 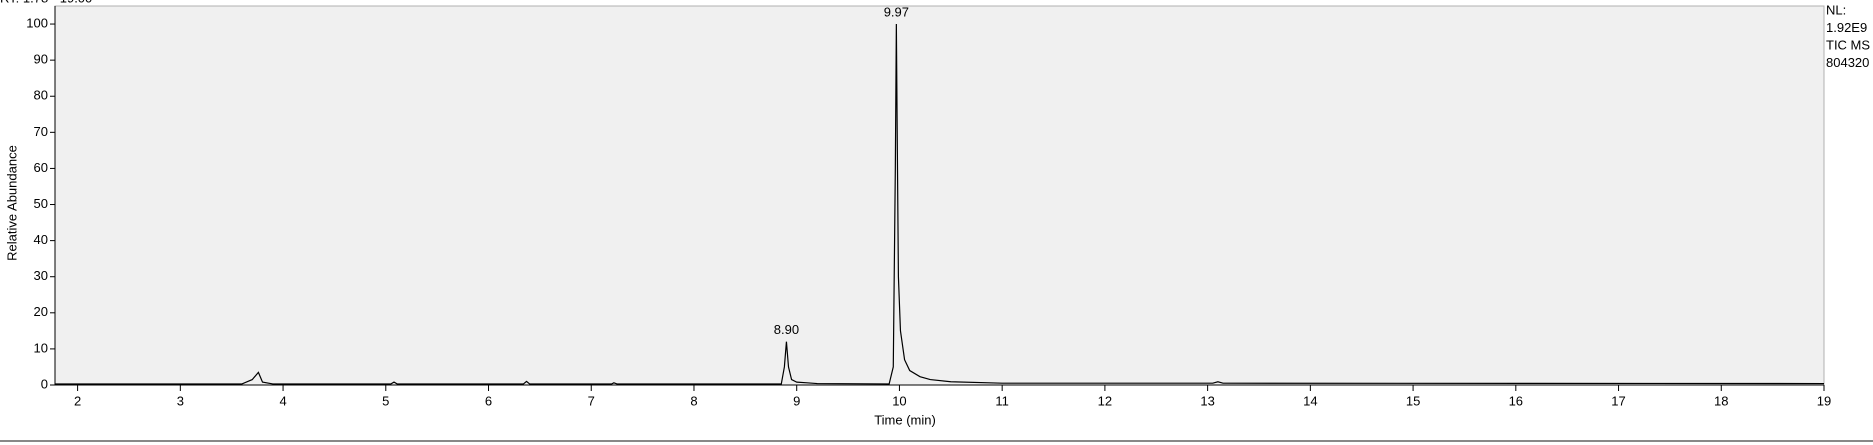 I want to click on x-tick-label: 12, so click(x=1105, y=400).